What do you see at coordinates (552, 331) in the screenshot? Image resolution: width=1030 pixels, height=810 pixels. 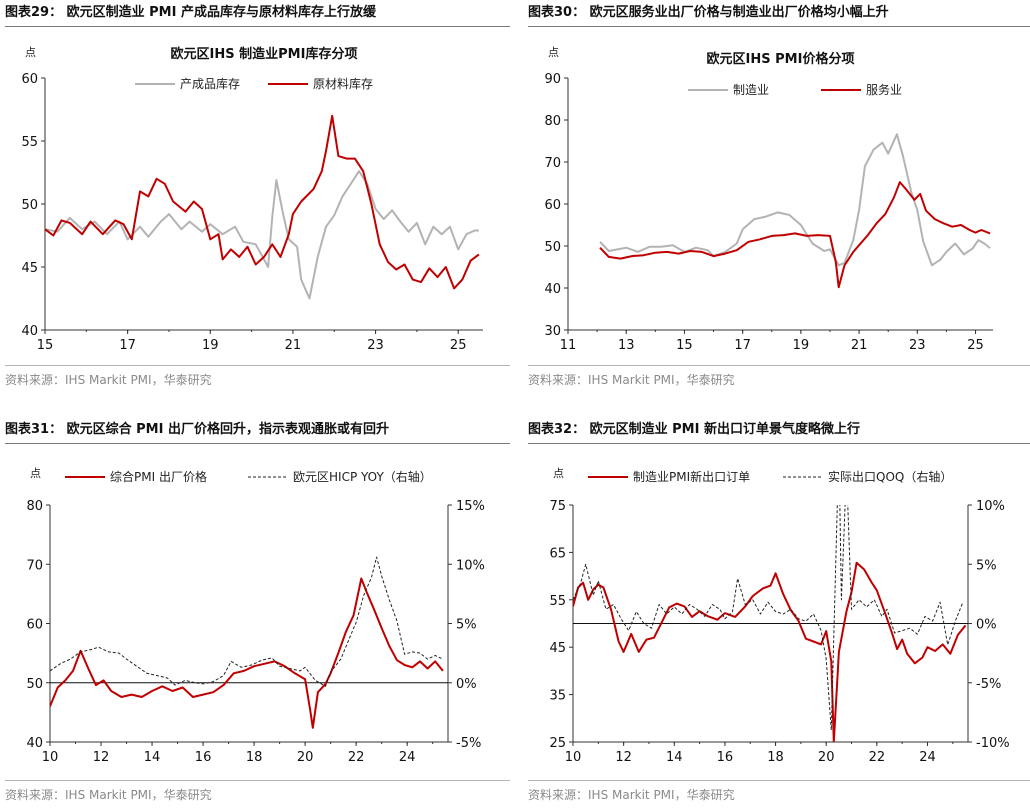 I see `y-tick-label: 30` at bounding box center [552, 331].